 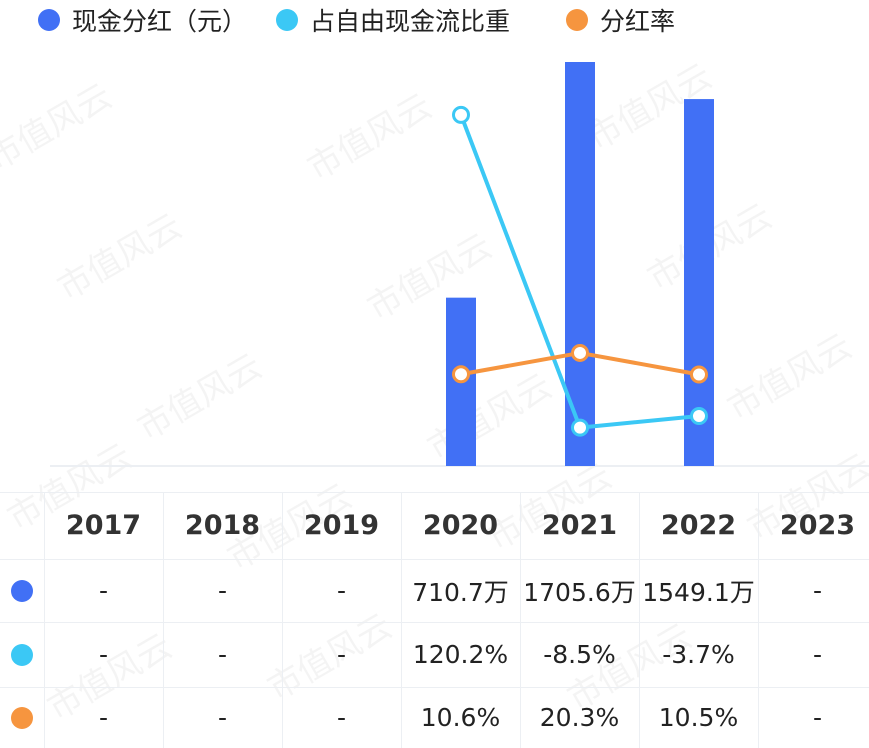 What do you see at coordinates (22, 590) in the screenshot?
I see `row-marker-cash-dividend` at bounding box center [22, 590].